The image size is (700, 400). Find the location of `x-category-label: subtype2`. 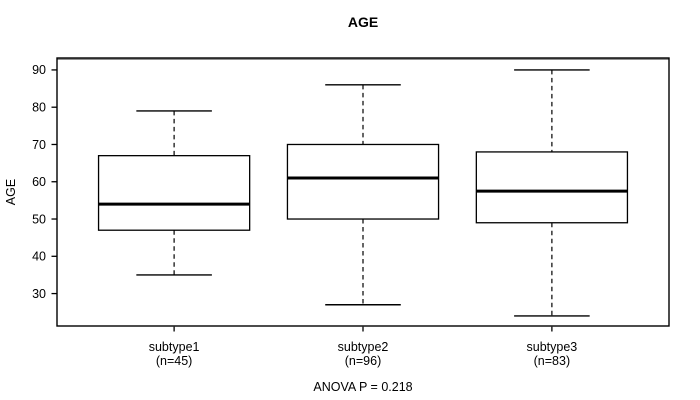

x-category-label: subtype2 is located at coordinates (363, 347).